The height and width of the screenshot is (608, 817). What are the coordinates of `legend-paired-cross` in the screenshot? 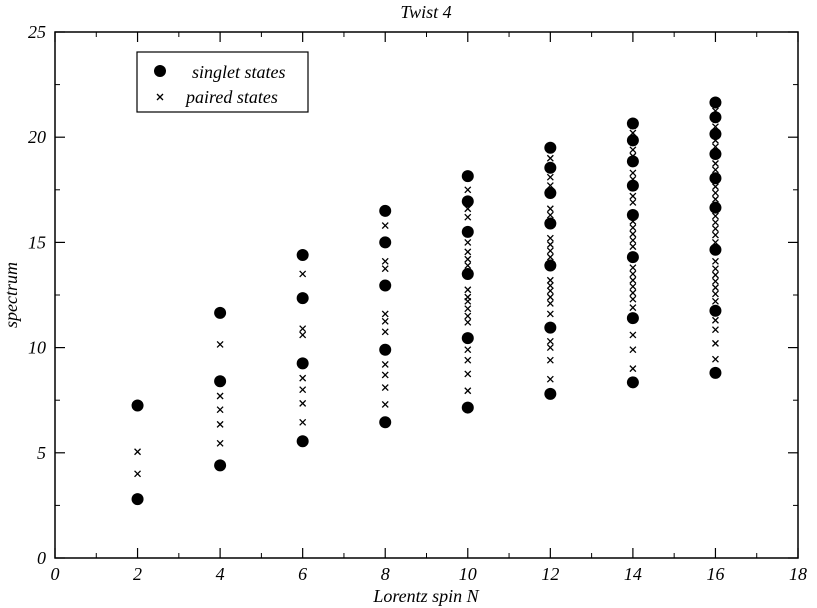 It's located at (160, 97).